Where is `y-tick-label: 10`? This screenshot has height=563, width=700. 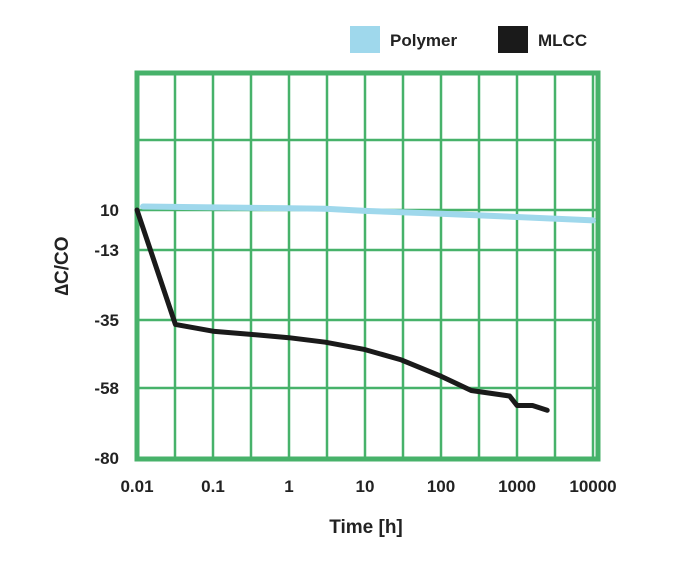 y-tick-label: 10 is located at coordinates (109, 210).